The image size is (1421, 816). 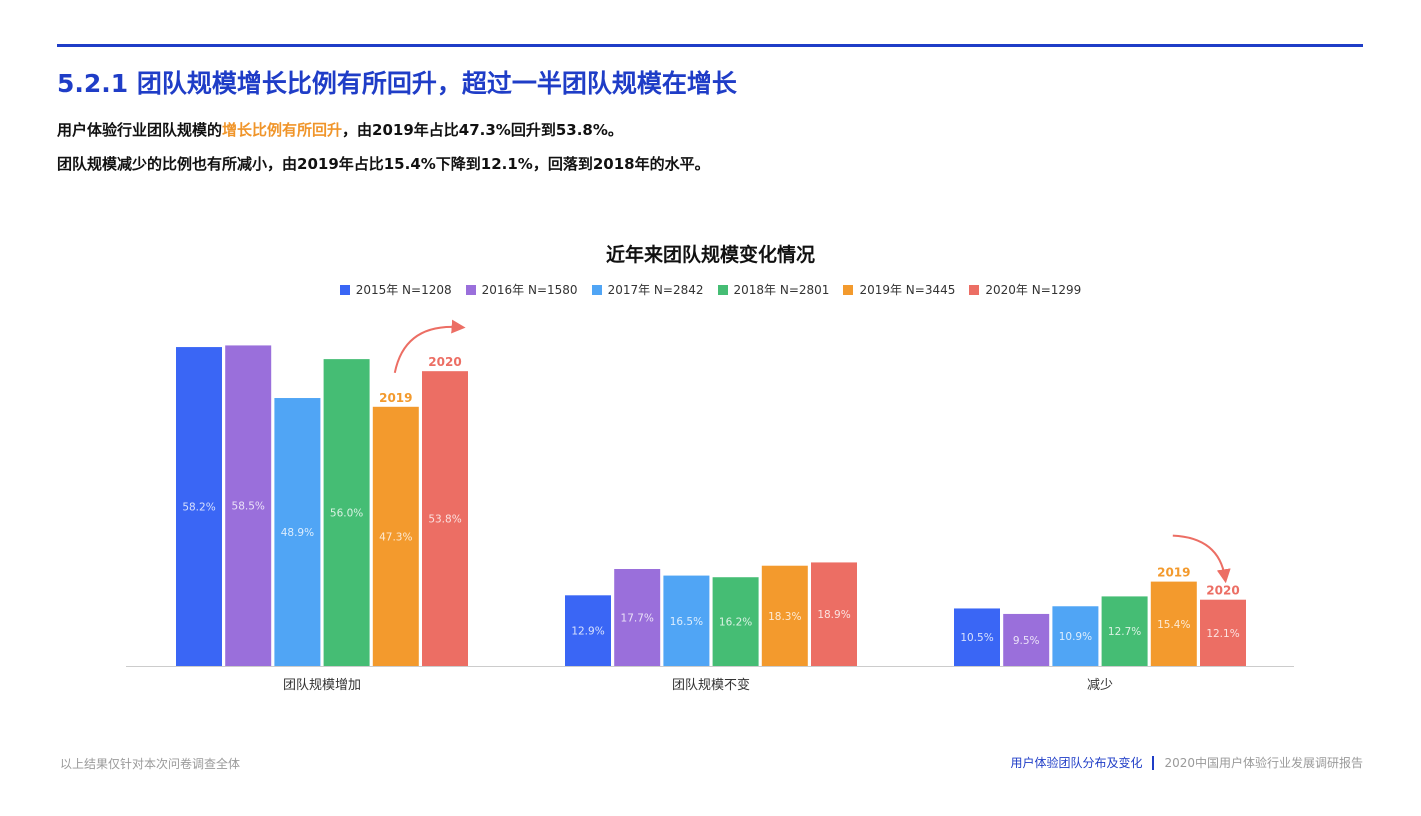 I want to click on bar-value-label: 12.9%, so click(x=587, y=632).